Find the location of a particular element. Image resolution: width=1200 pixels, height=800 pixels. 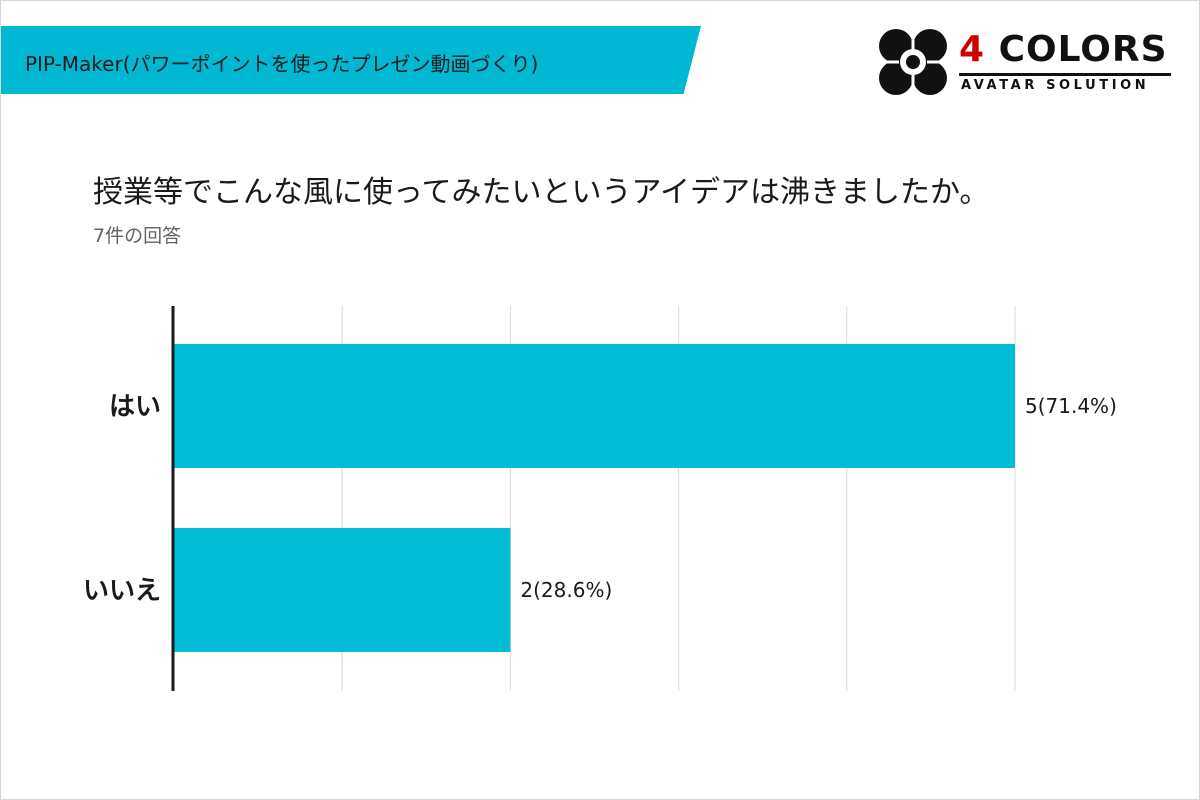

header-banner: PIP-Maker(パワーポイントを使ったプレゼン動画づくり) is located at coordinates (351, 60).